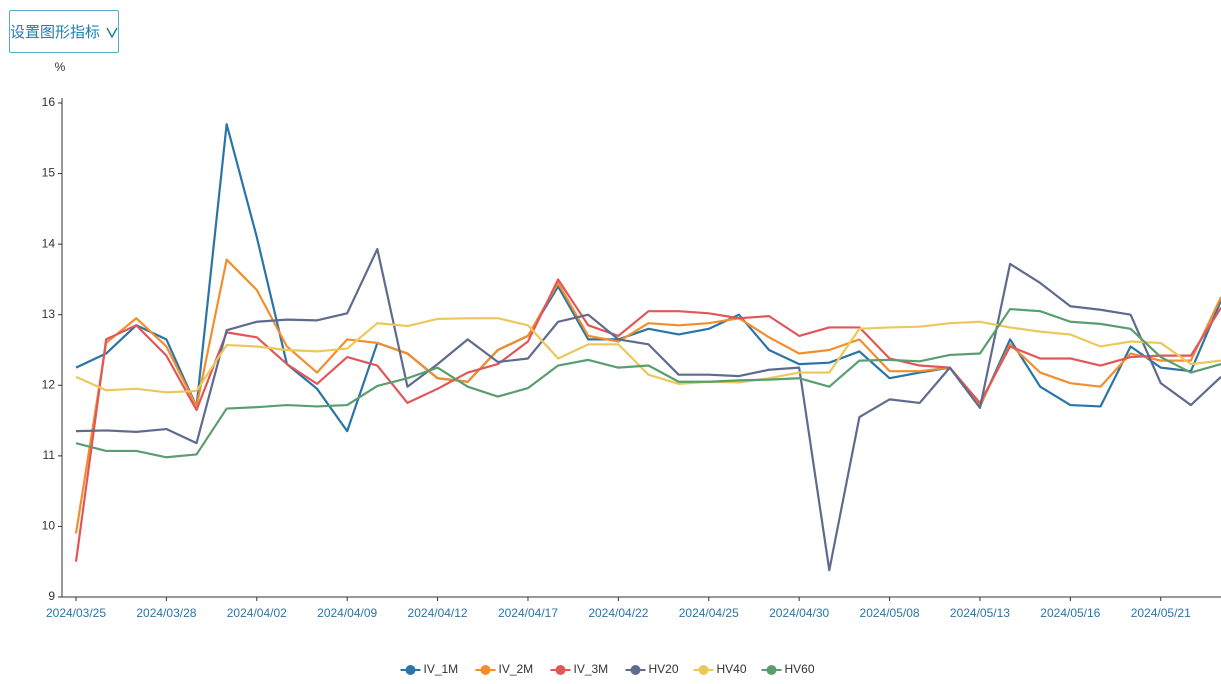 The image size is (1221, 684). Describe the element at coordinates (347, 613) in the screenshot. I see `x-tick-label: 2024/04/09` at that location.